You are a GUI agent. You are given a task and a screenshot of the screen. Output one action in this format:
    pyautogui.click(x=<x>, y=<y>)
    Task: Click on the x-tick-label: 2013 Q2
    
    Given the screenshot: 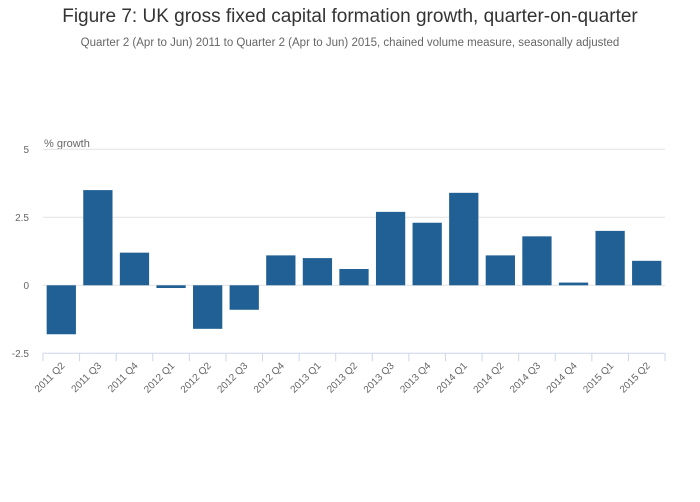 What is the action you would take?
    pyautogui.click(x=342, y=377)
    